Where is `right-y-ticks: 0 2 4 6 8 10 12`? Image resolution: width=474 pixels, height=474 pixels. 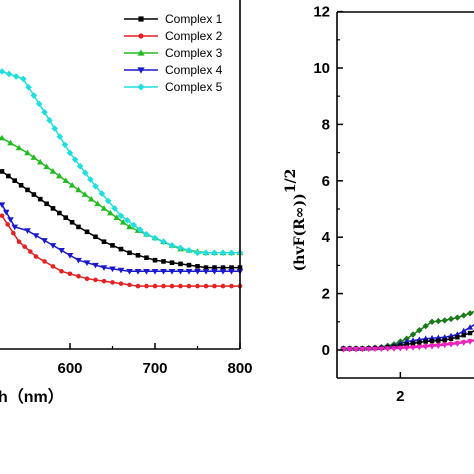
right-y-ticks: 0 2 4 6 8 10 12 is located at coordinates (328, 181).